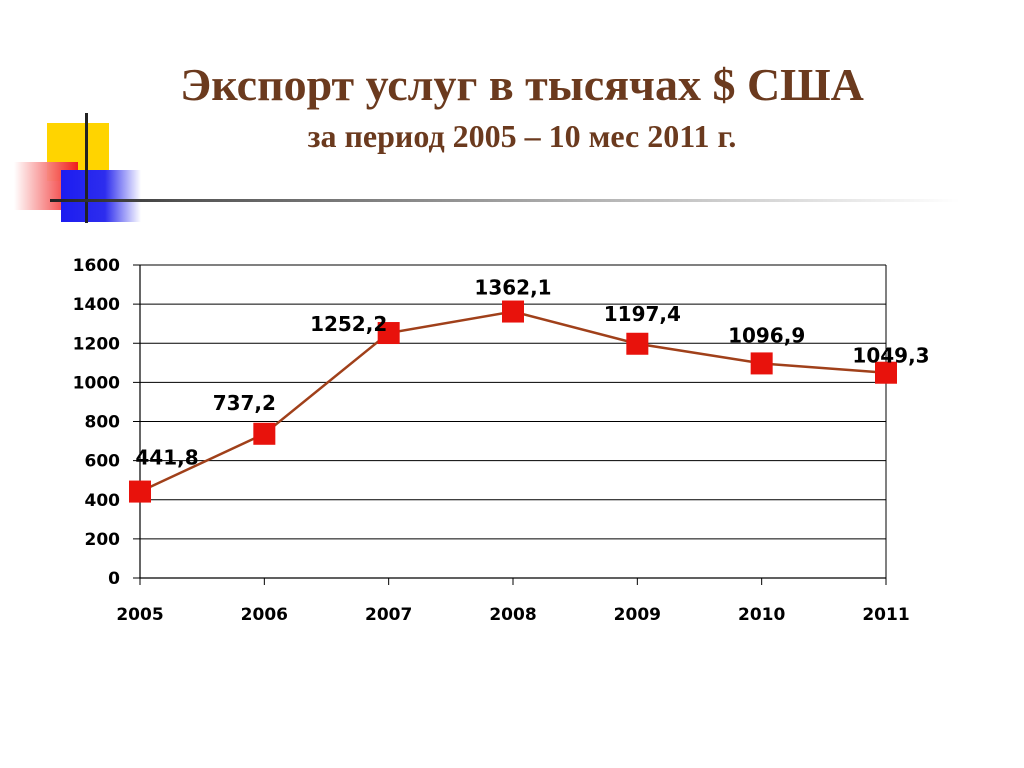 This screenshot has width=1024, height=768. Describe the element at coordinates (885, 615) in the screenshot. I see `x-tick-label: 2011` at that location.